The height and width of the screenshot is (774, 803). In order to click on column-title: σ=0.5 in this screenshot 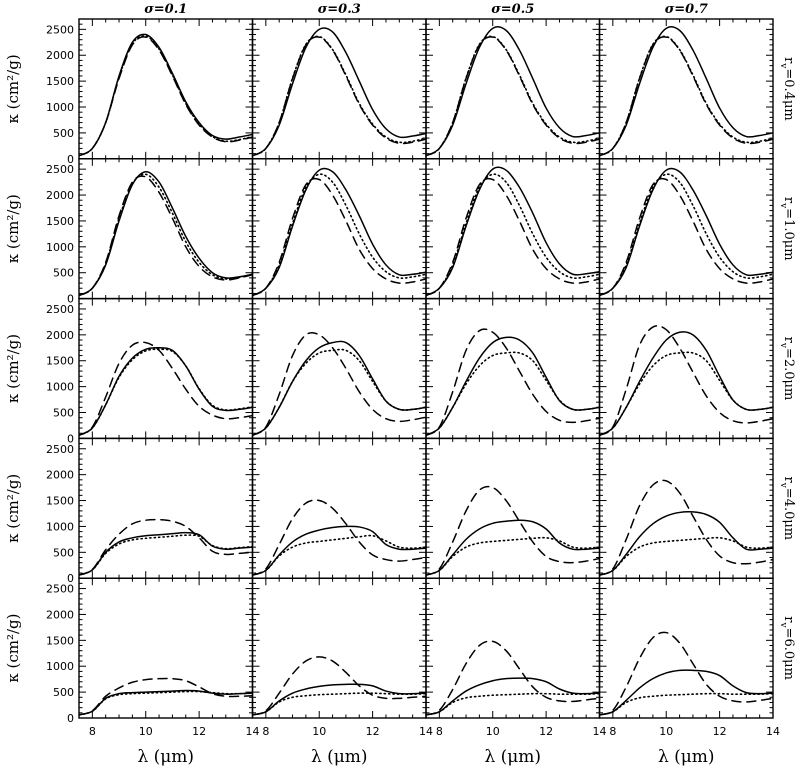, I will do `click(512, 9)`.